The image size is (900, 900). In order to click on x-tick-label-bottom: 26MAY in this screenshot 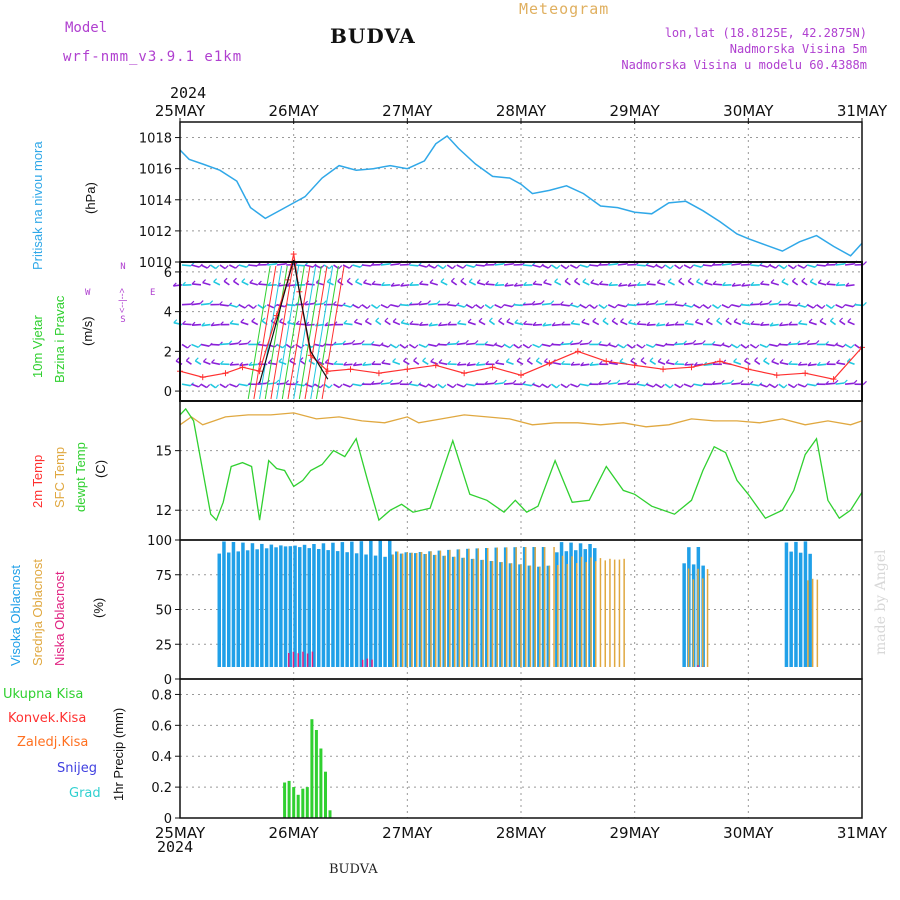, I will do `click(294, 833)`.